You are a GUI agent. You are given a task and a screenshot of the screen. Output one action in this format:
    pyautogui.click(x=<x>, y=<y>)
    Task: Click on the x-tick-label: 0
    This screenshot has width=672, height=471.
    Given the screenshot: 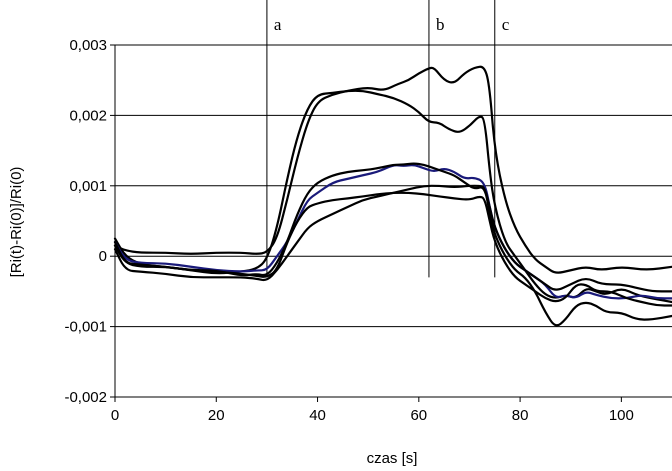 What is the action you would take?
    pyautogui.click(x=115, y=415)
    